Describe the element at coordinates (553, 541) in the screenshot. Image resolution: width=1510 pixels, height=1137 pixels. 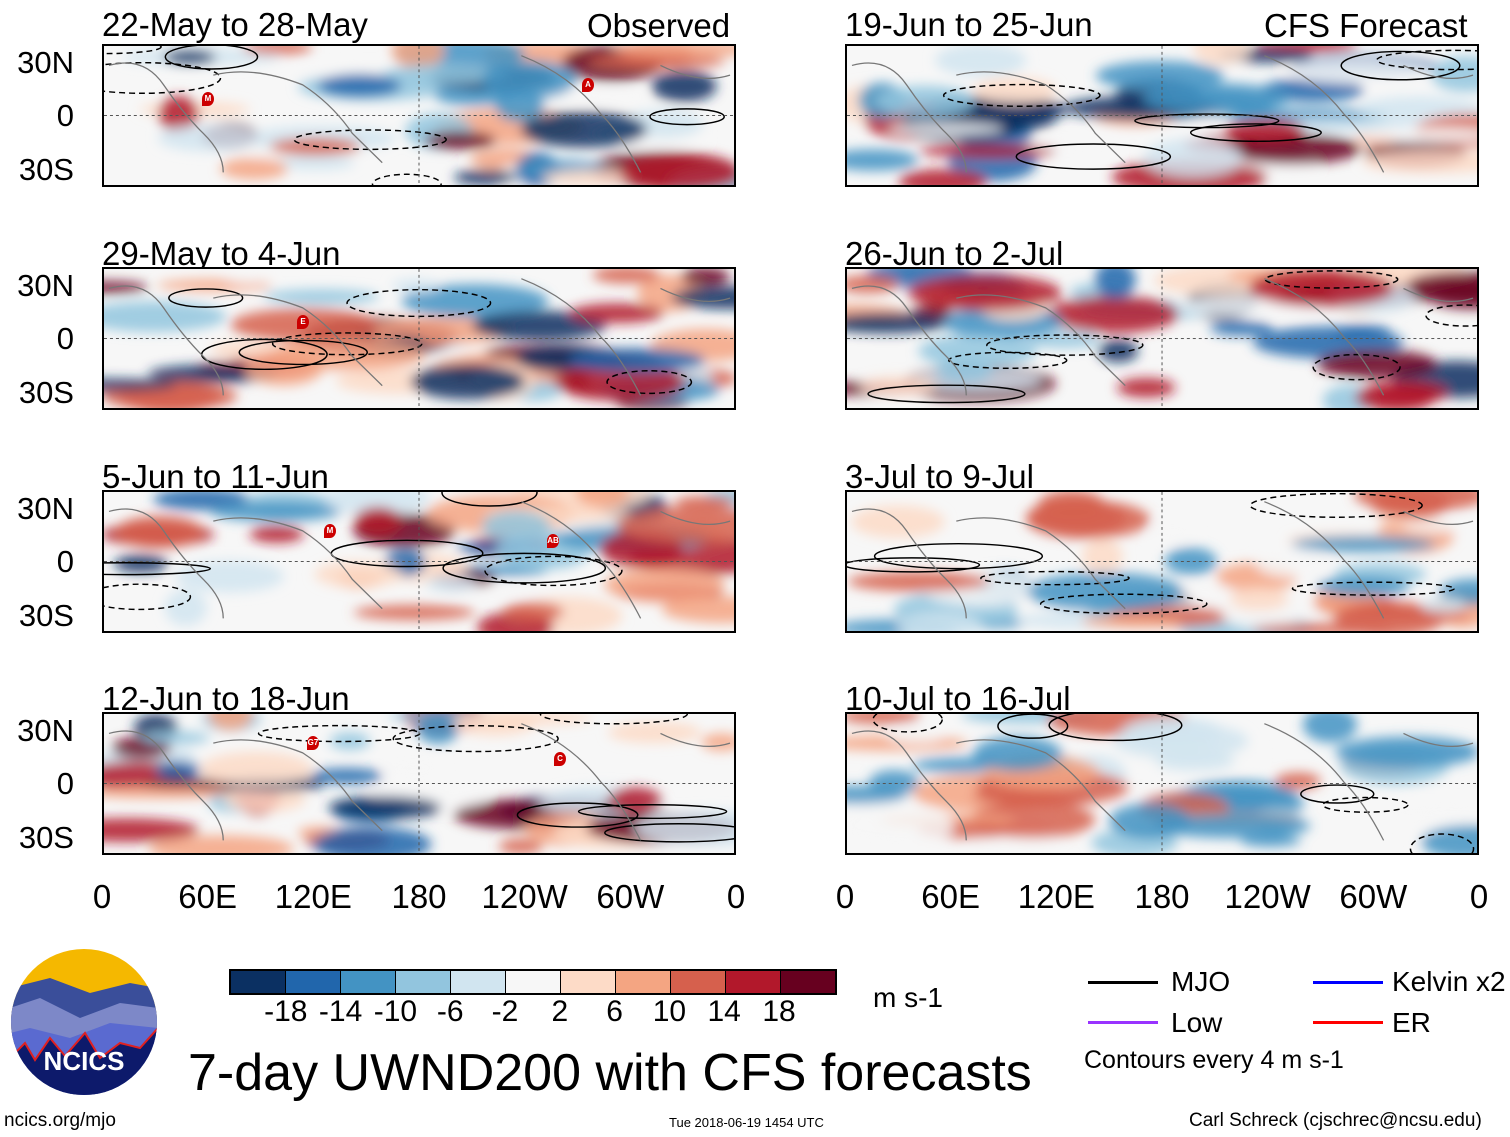
I see `wave-marker: AB` at that location.